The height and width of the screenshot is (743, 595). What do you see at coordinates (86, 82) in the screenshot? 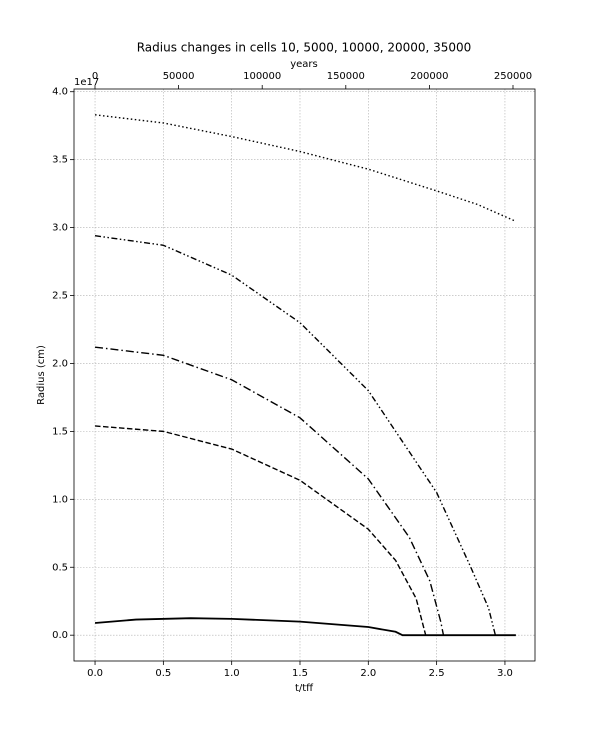
I see `y-offset-label: 1e17` at bounding box center [86, 82].